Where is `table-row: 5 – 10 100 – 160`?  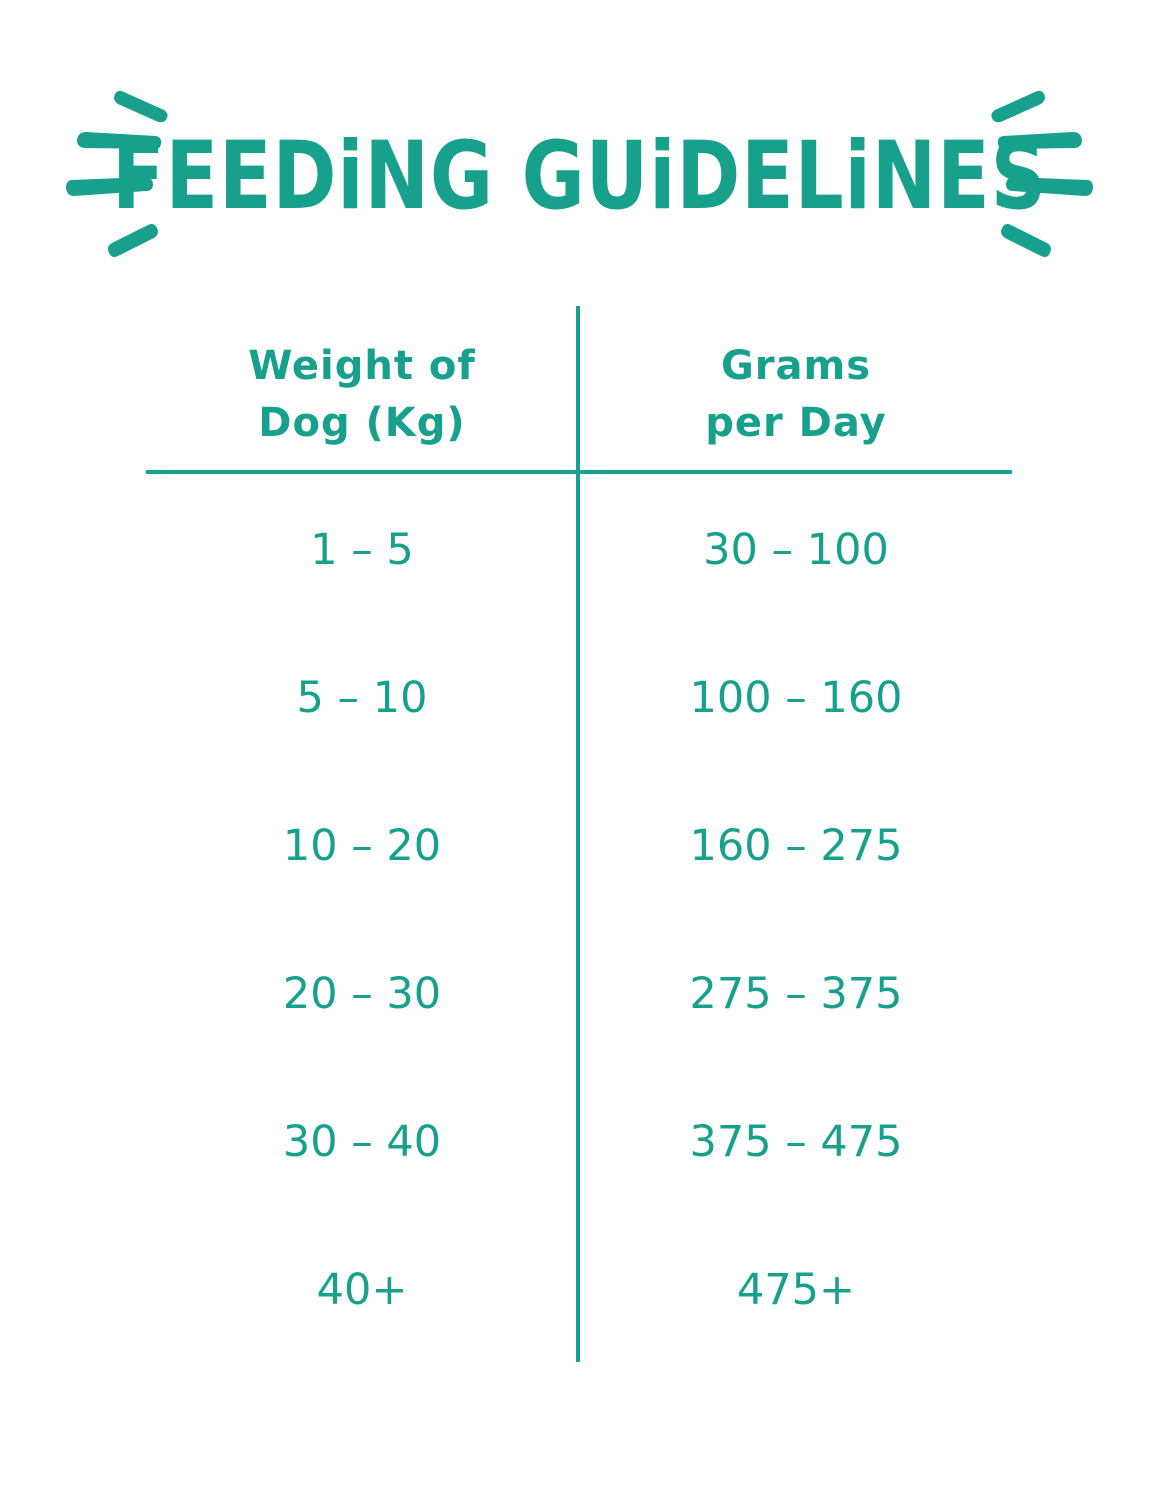
table-row: 5 – 10 100 – 160 is located at coordinates (579, 698).